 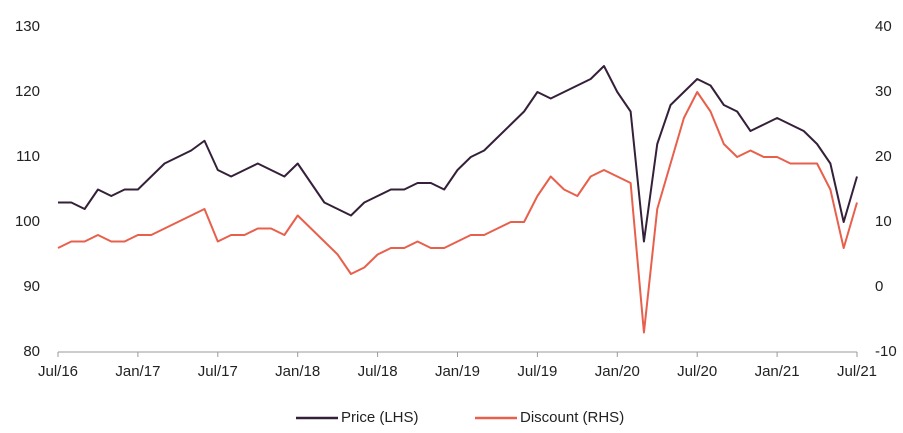 What do you see at coordinates (218, 371) in the screenshot?
I see `x-tick-label: Jul/17` at bounding box center [218, 371].